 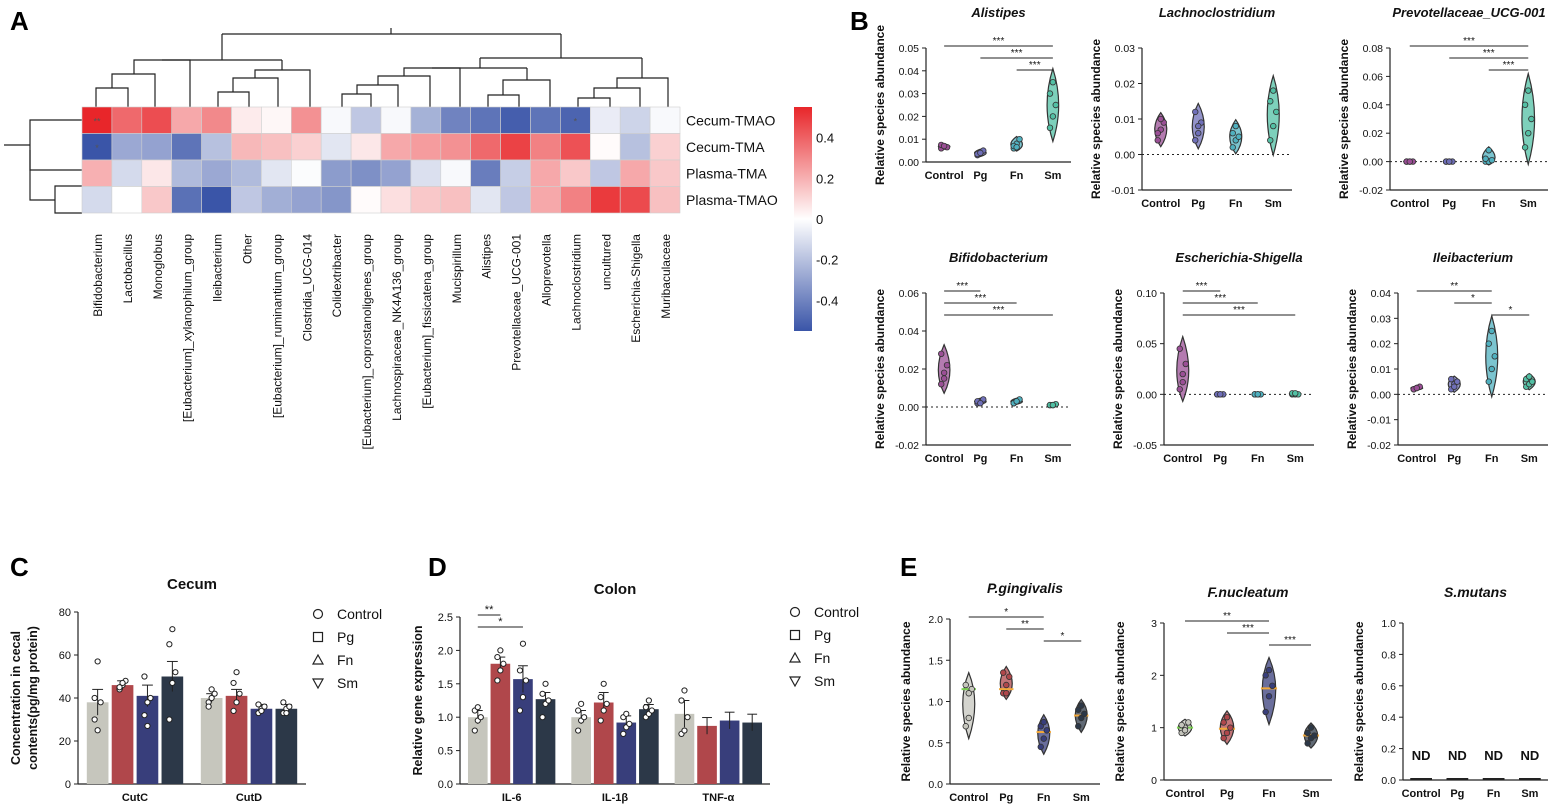 What do you see at coordinates (732, 200) in the screenshot?
I see `heatmap-row-label: Plasma-TMAO` at bounding box center [732, 200].